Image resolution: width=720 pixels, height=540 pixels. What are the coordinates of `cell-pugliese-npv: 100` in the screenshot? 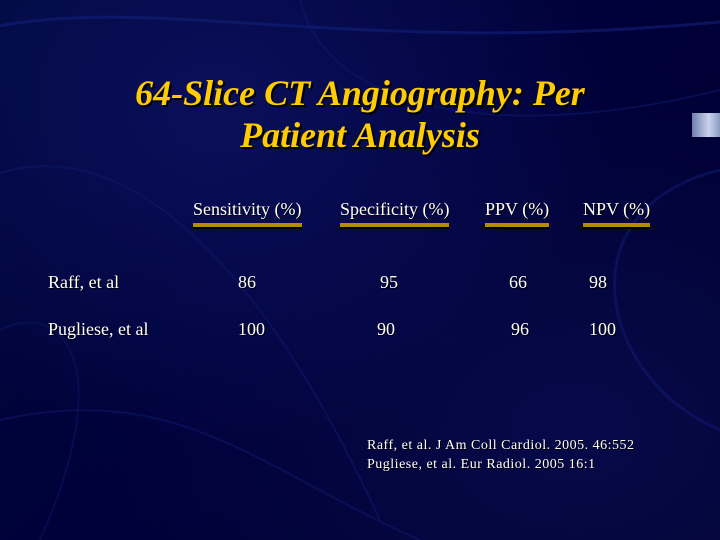 It's located at (602, 329).